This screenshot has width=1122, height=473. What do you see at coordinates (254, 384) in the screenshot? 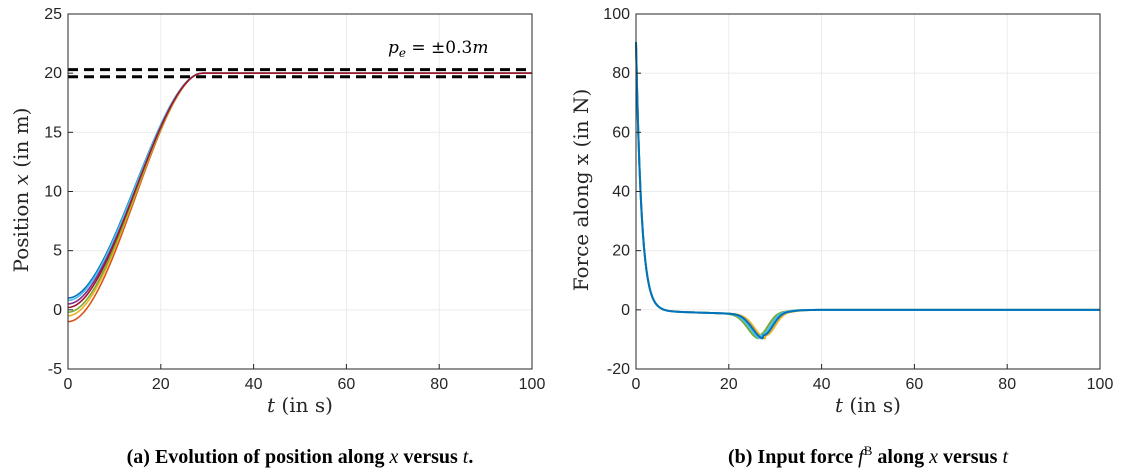
I see `x-tick-label-a: 40` at bounding box center [254, 384].